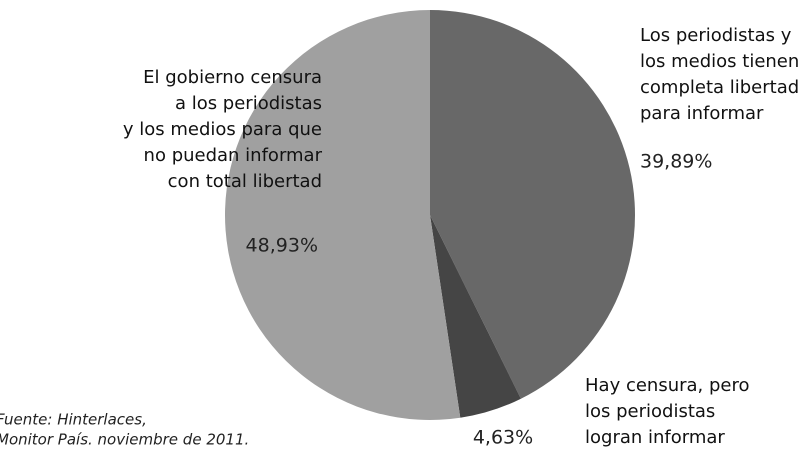 The image size is (803, 453). I want to click on source-note: Monitor País. noviembre de 2011., so click(124, 440).